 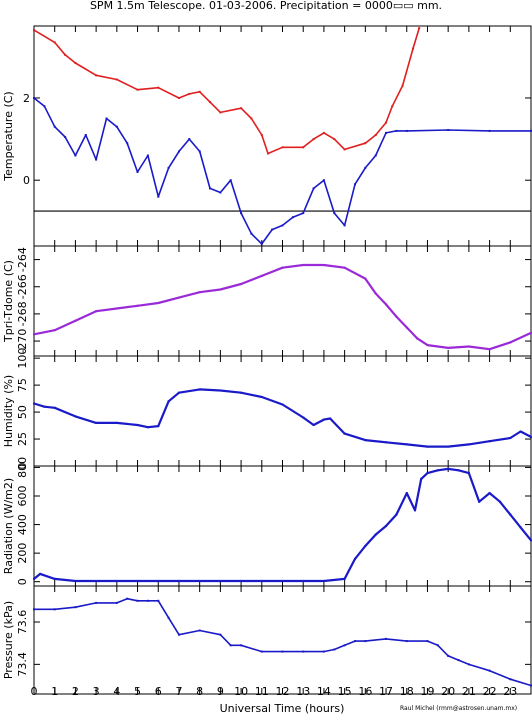 What do you see at coordinates (54, 691) in the screenshot?
I see `x-tick-label: 1` at bounding box center [54, 691].